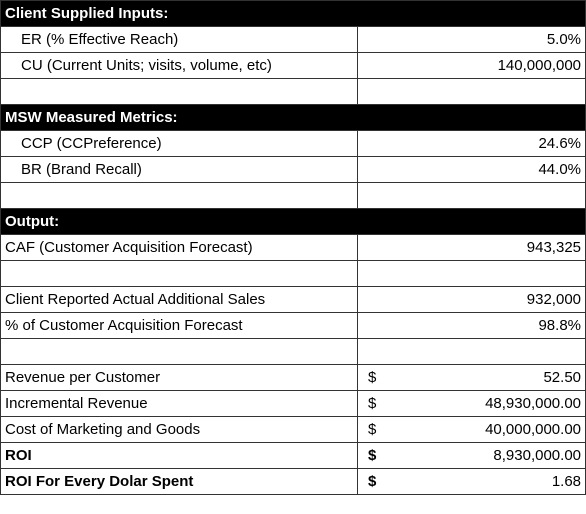 The height and width of the screenshot is (514, 586). What do you see at coordinates (566, 481) in the screenshot?
I see `value: 1.68` at bounding box center [566, 481].